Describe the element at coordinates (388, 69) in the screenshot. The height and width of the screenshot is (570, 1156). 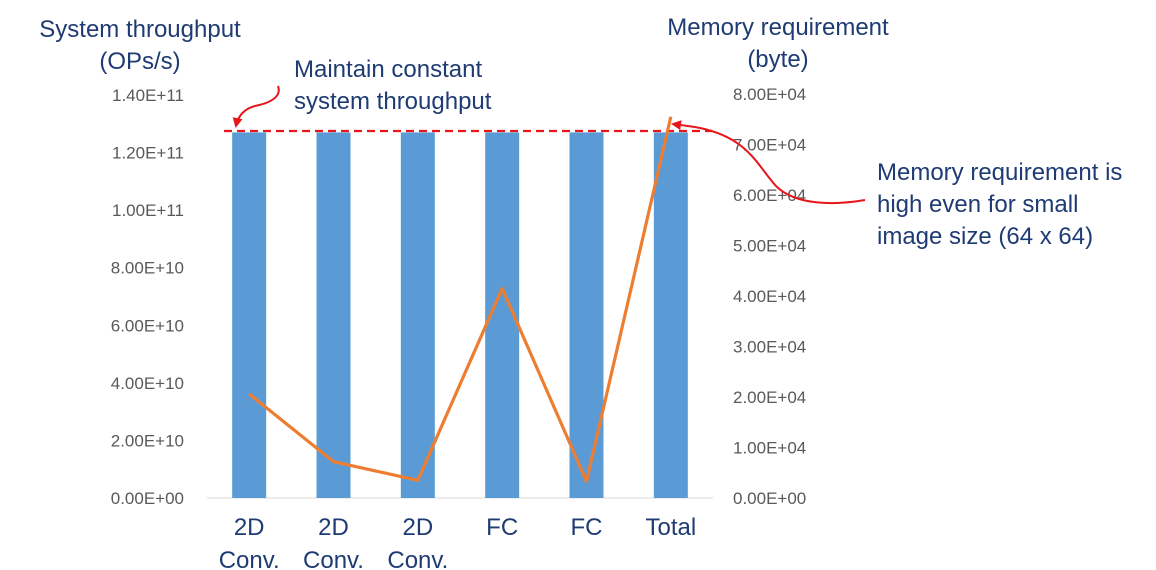
I see `throughput-annotation-line-1: Maintain constant` at that location.